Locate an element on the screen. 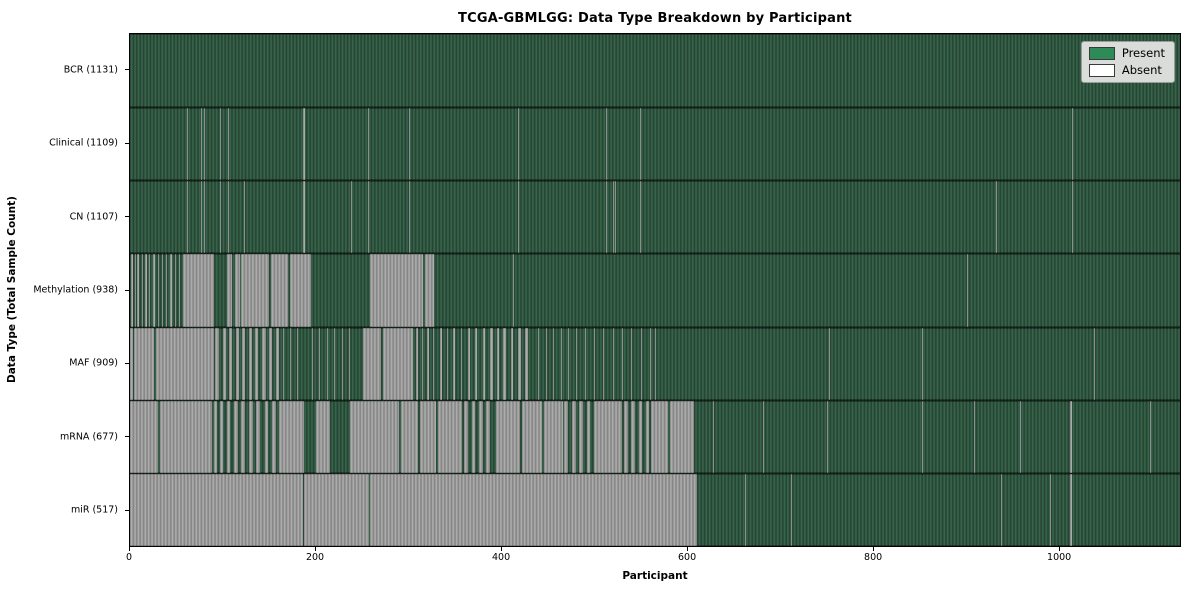 The image size is (1200, 600). row-maf is located at coordinates (655, 363).